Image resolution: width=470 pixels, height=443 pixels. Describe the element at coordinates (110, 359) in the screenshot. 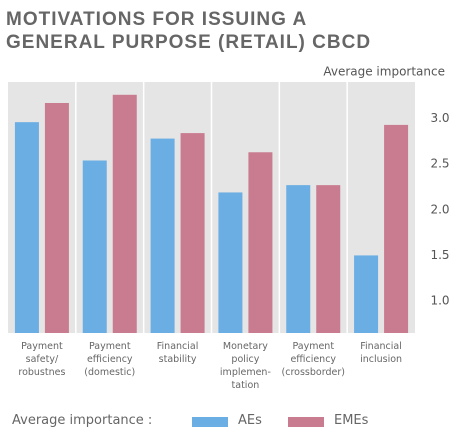

I see `x-tick-label: Payment efficiency (domestic)` at that location.